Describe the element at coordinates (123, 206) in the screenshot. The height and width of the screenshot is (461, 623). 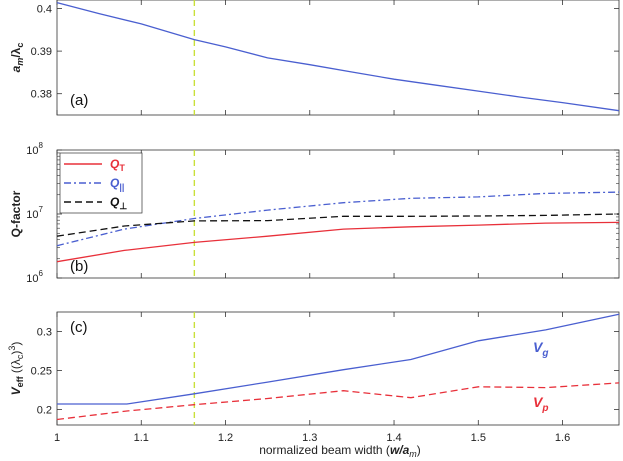
I see `legend-sub: ⊥` at that location.